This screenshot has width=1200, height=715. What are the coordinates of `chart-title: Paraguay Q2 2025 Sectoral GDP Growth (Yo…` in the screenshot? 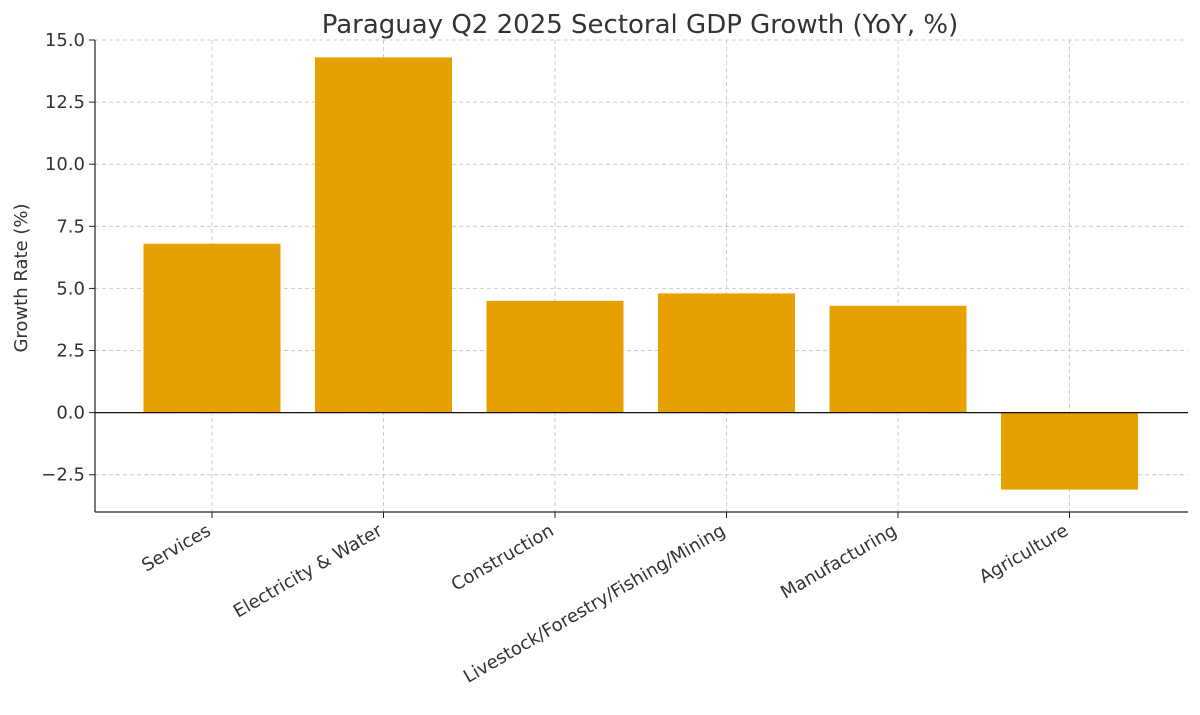 It's located at (640, 25).